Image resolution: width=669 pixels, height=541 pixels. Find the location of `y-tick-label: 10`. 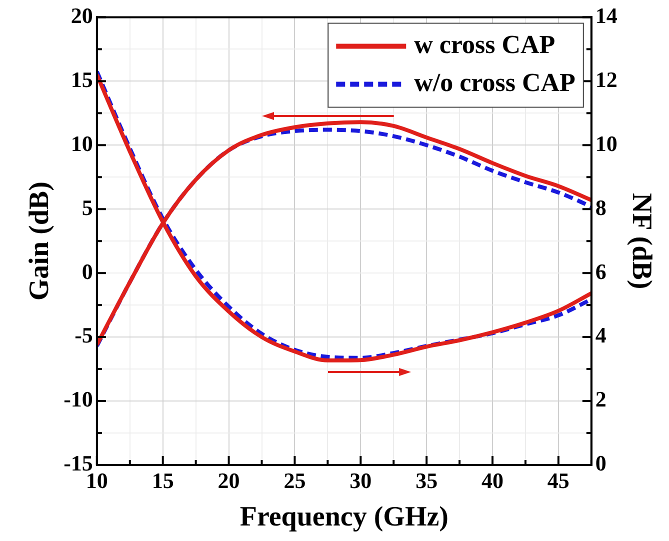

y-tick-label: 10 is located at coordinates (81, 143).